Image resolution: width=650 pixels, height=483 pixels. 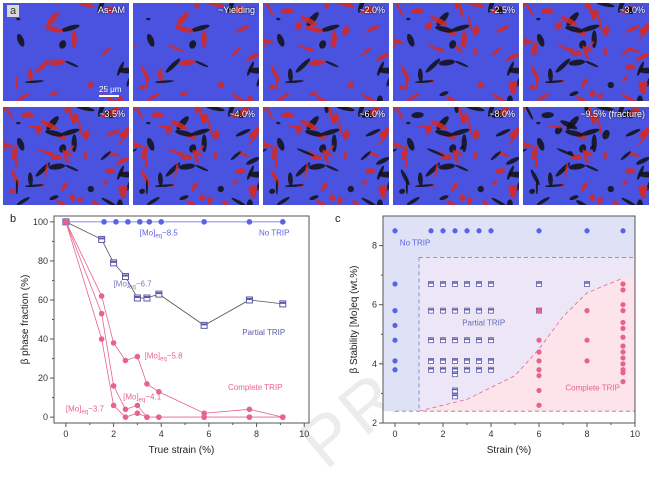 I want to click on annotation: [Mo]eq~3.7, so click(x=85, y=409).